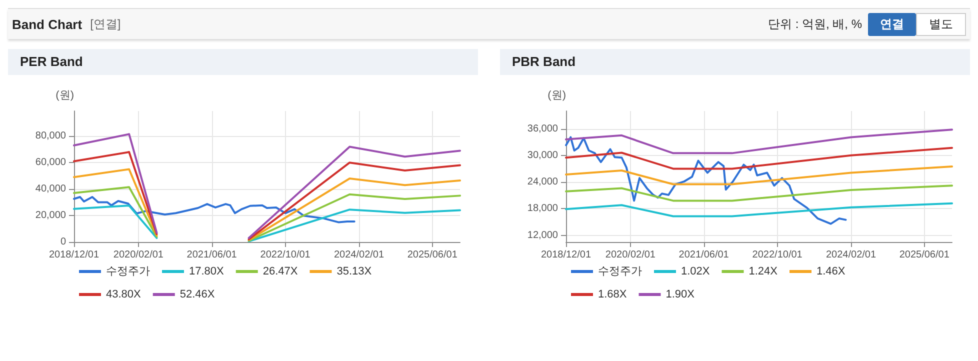 Image resolution: width=978 pixels, height=361 pixels. Describe the element at coordinates (50, 189) in the screenshot. I see `y-tick-label: 40,000` at that location.